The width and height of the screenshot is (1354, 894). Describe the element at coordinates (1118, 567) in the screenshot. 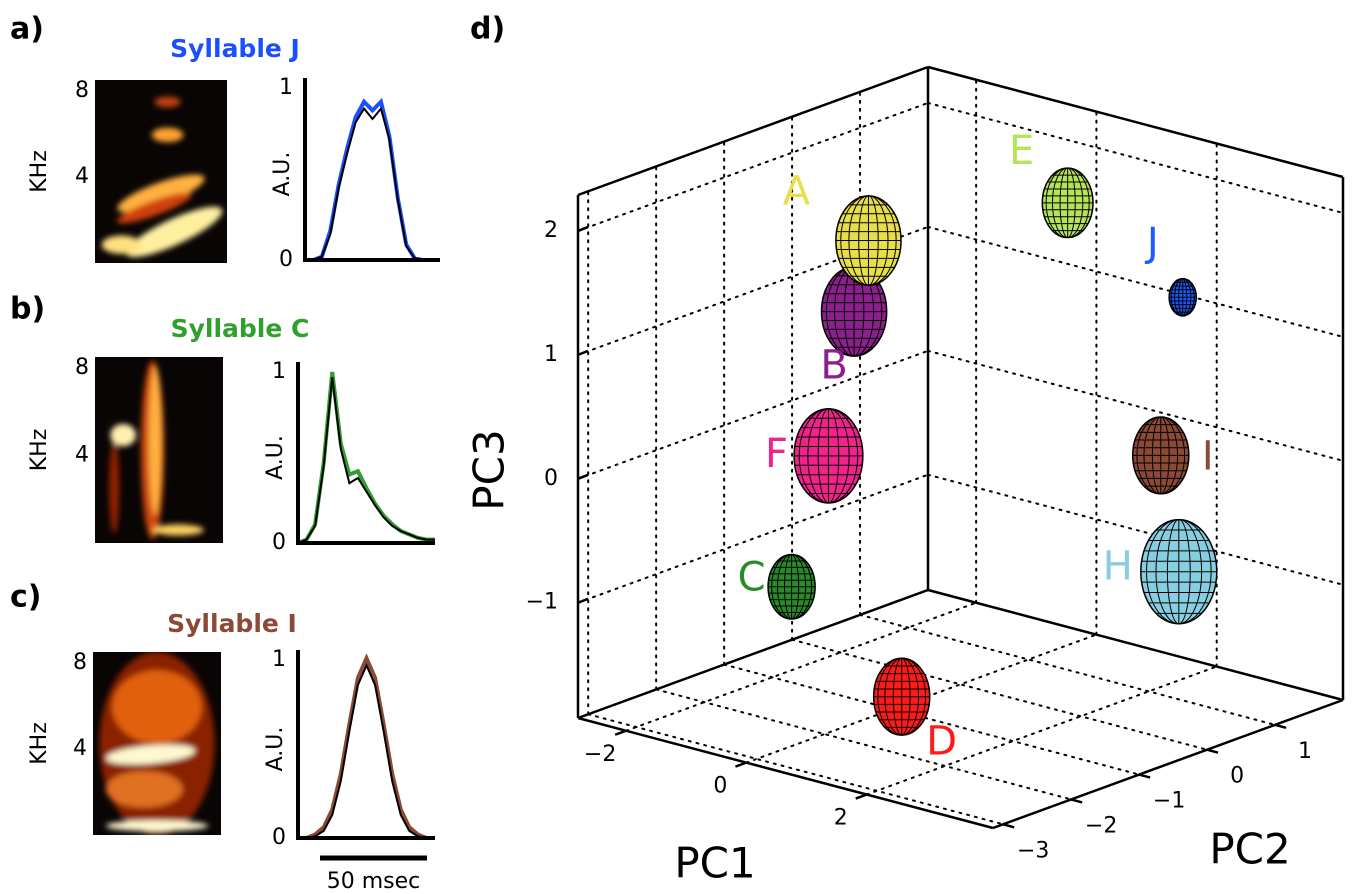

I see `point-label: H` at that location.